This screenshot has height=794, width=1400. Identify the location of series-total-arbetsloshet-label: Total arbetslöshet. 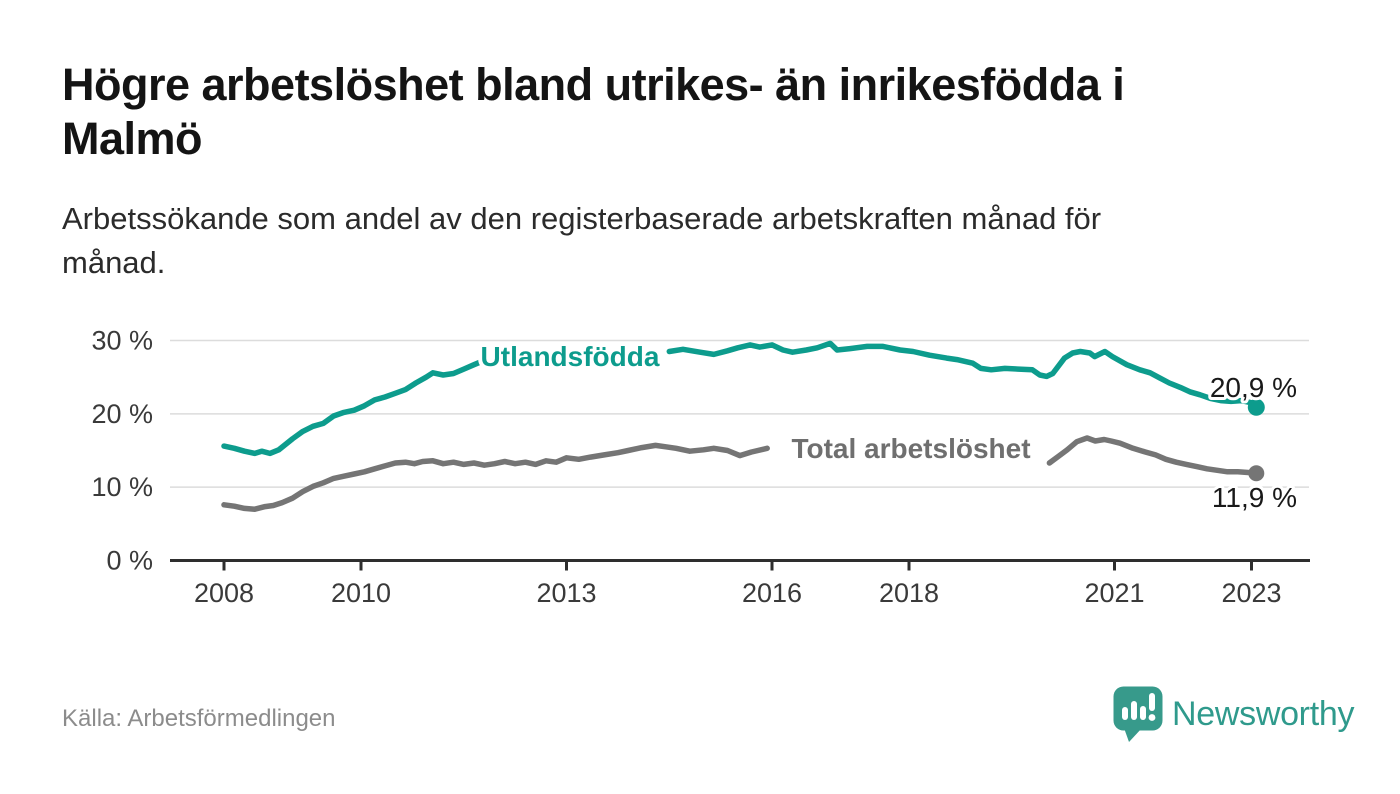
(910, 448).